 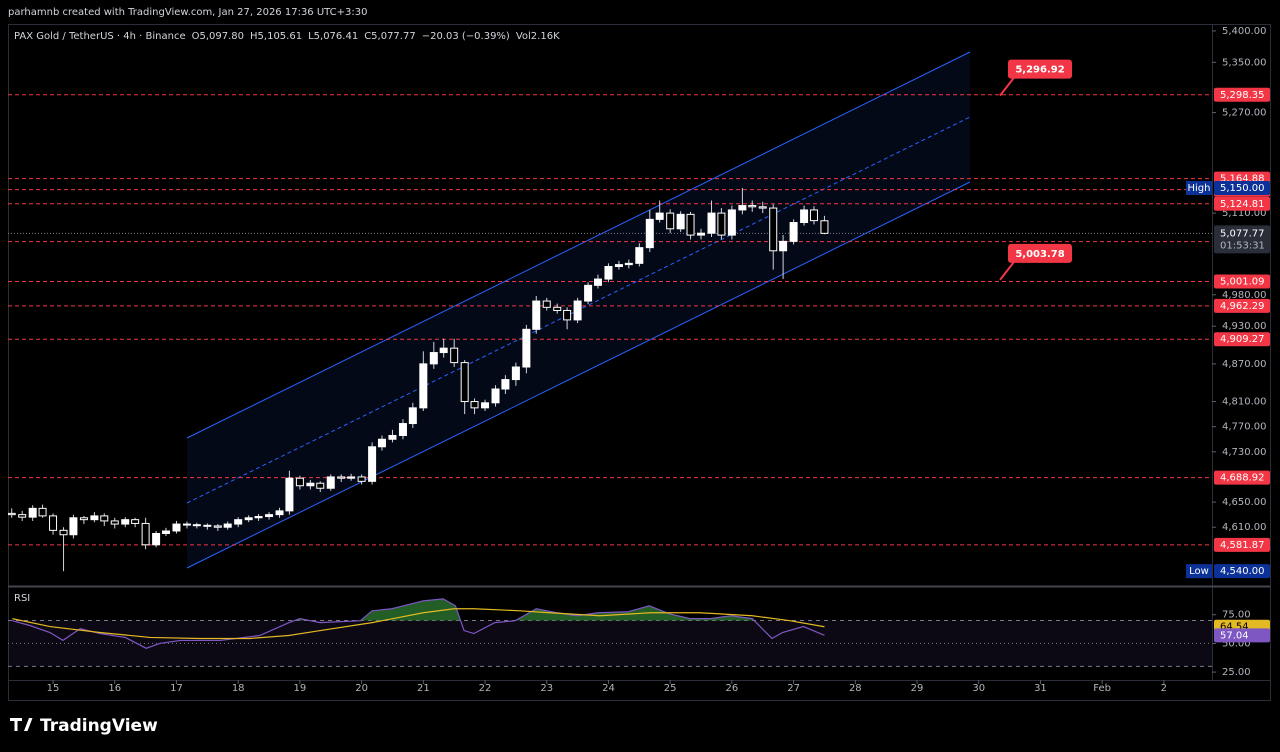 What do you see at coordinates (1102, 688) in the screenshot?
I see `x-tick-label: Feb` at bounding box center [1102, 688].